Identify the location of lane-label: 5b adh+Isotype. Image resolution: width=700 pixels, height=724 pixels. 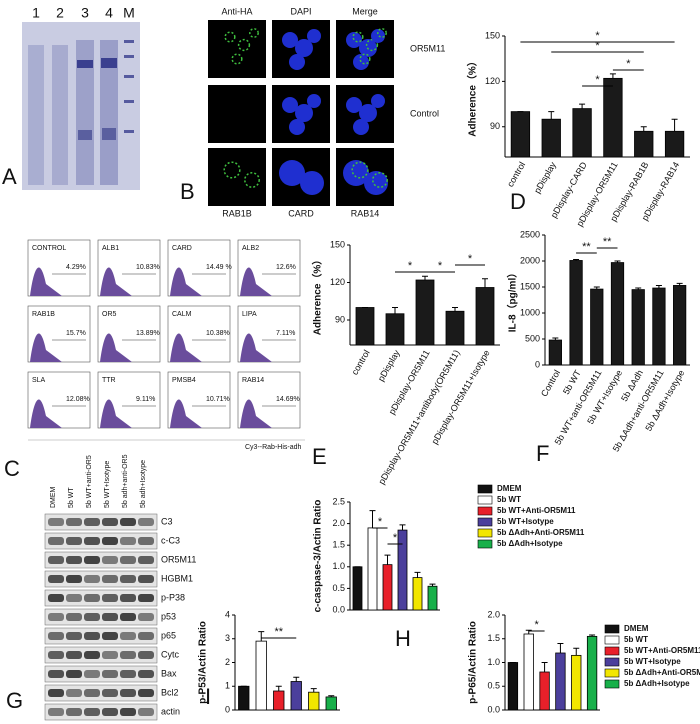
(143, 484).